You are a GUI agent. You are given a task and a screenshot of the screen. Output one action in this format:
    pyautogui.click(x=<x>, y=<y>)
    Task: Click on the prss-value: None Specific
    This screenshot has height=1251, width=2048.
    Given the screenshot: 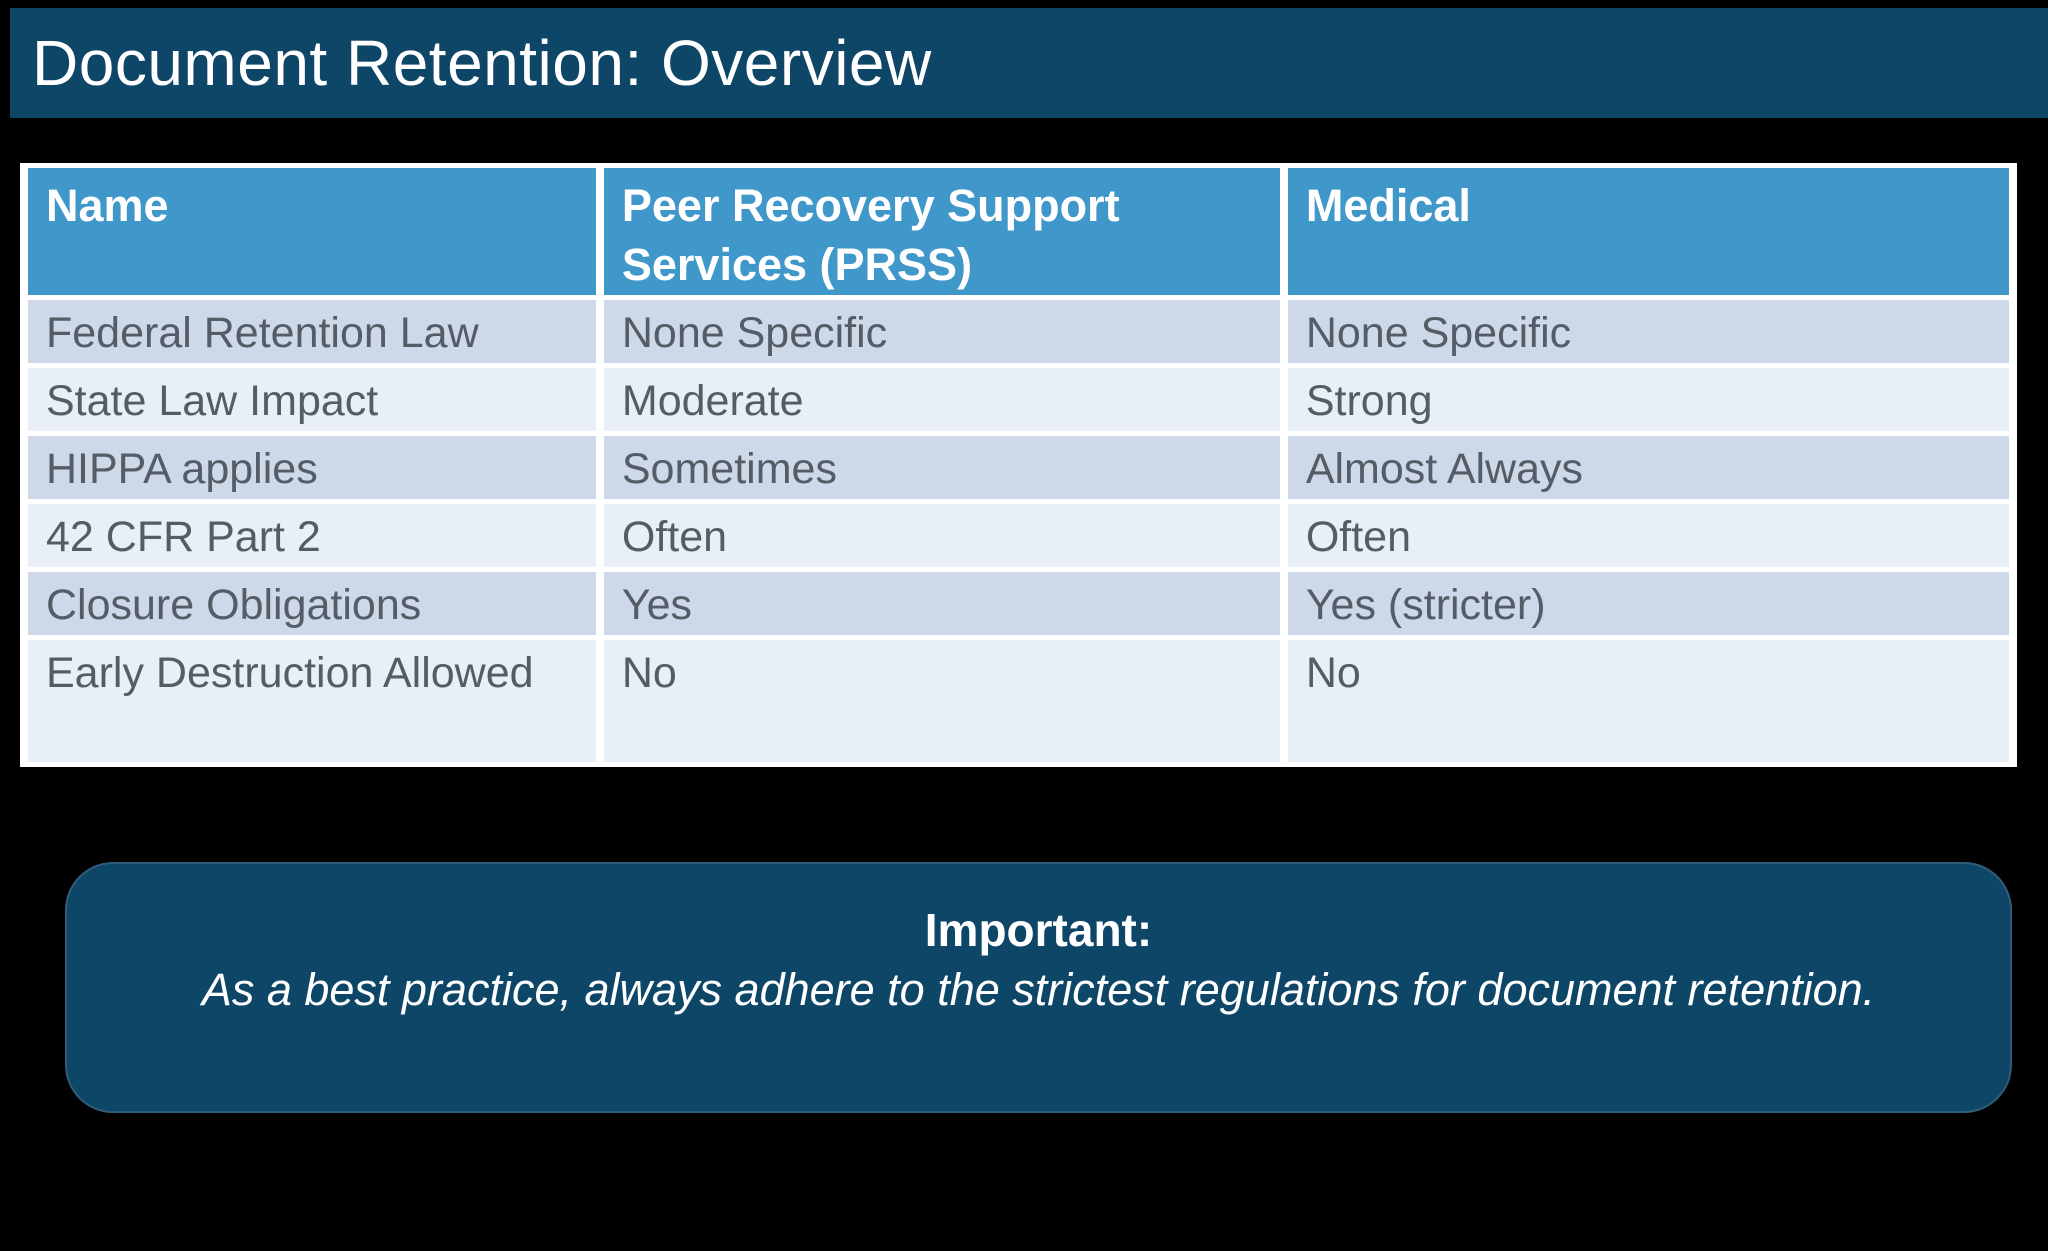 What is the action you would take?
    pyautogui.click(x=941, y=331)
    